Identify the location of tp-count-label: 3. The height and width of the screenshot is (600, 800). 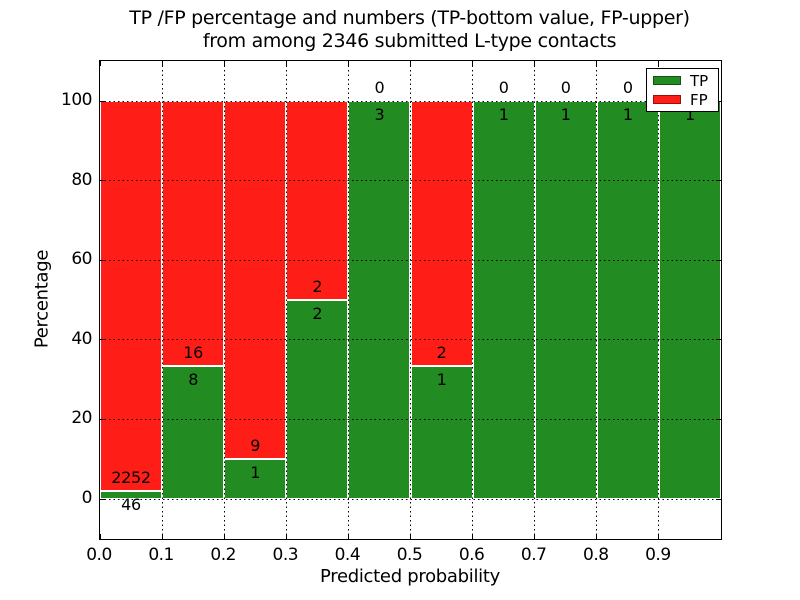
(379, 114).